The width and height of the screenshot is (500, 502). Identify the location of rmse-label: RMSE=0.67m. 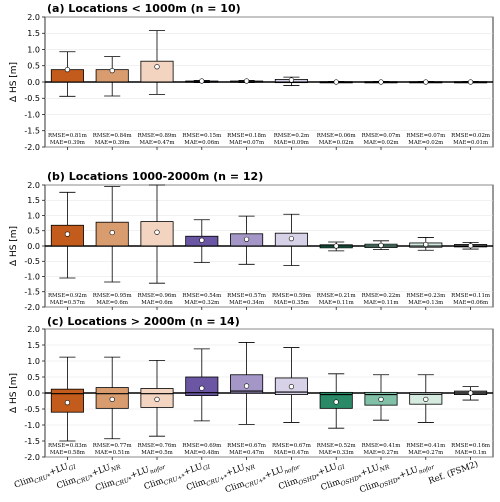
(291, 446).